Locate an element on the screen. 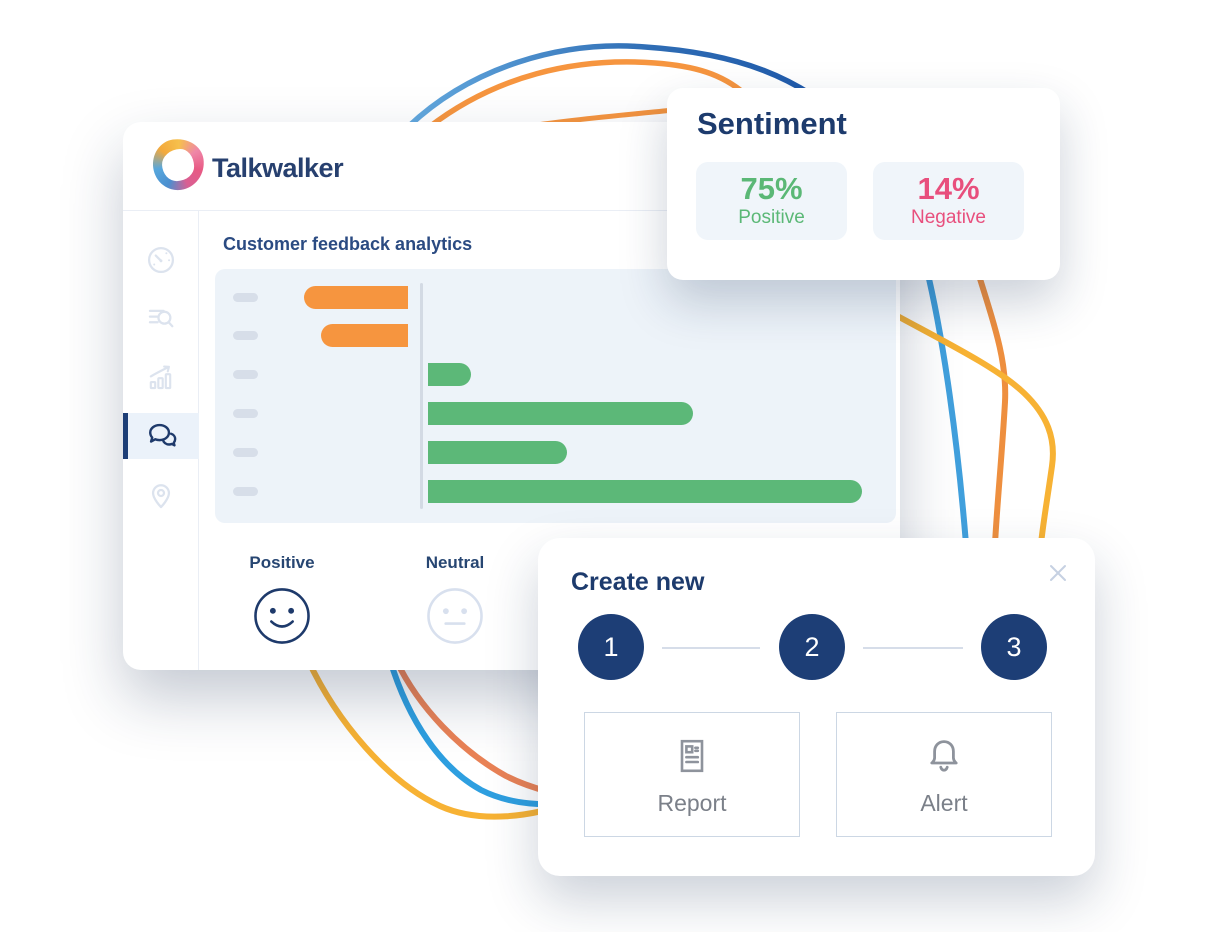  sidebar-item-analytics is located at coordinates (161, 377).